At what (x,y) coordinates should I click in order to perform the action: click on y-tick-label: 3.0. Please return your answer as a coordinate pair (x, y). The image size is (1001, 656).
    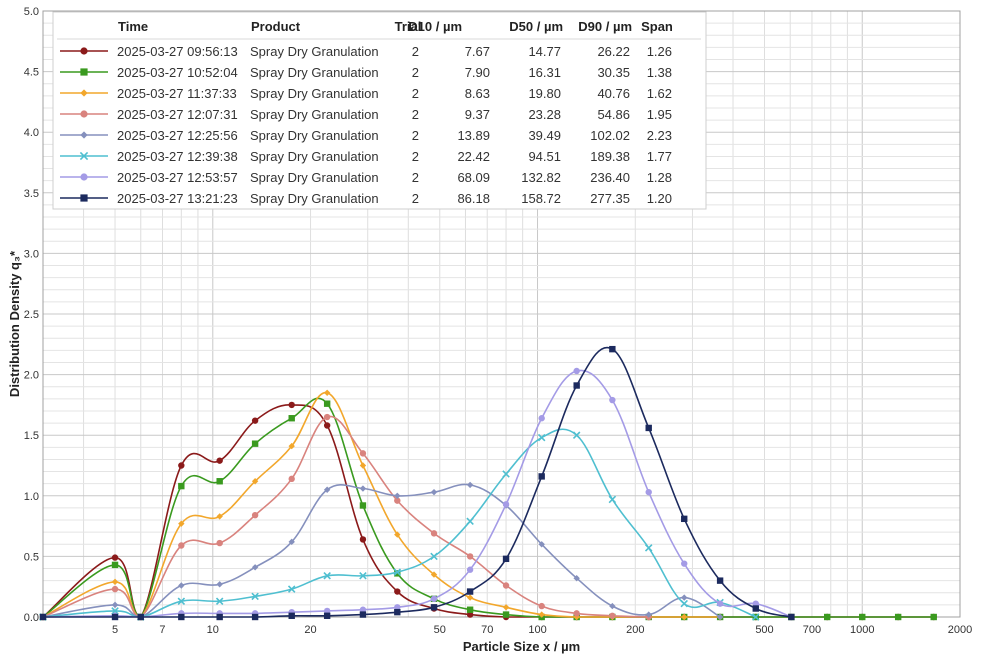
    Looking at the image, I should click on (31, 254).